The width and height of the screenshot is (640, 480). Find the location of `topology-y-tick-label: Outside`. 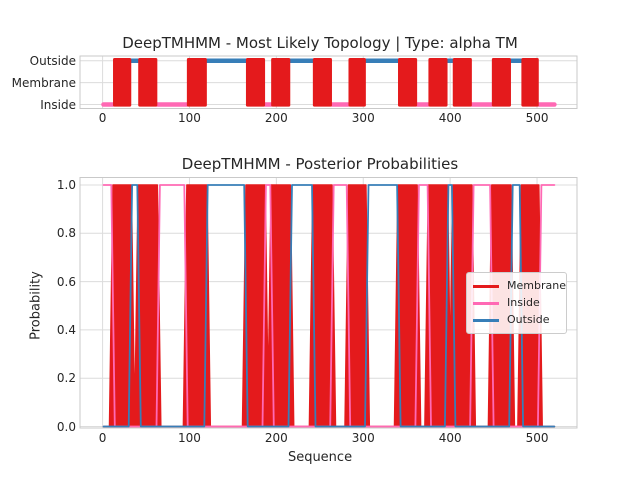

topology-y-tick-label: Outside is located at coordinates (52, 60).